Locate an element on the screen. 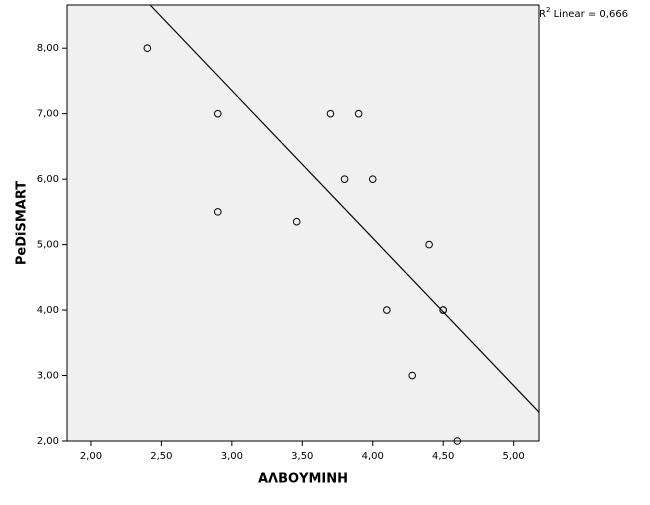 The image size is (650, 505). y-tick-label: 2,00 is located at coordinates (48, 441).